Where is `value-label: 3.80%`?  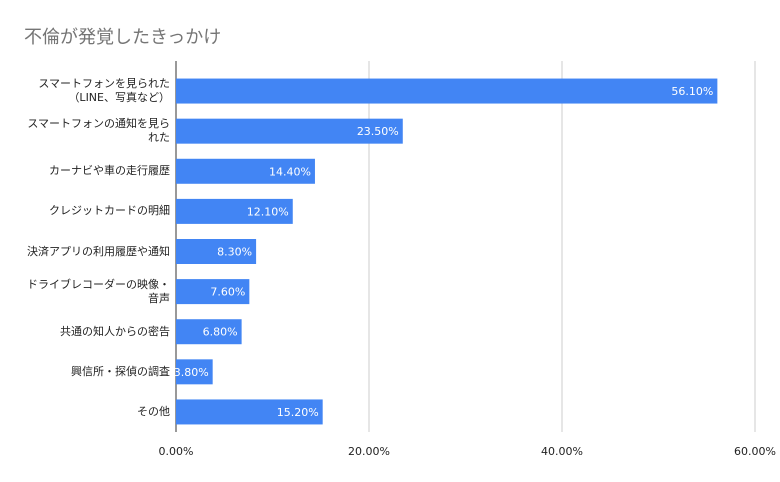
value-label: 3.80% is located at coordinates (191, 372).